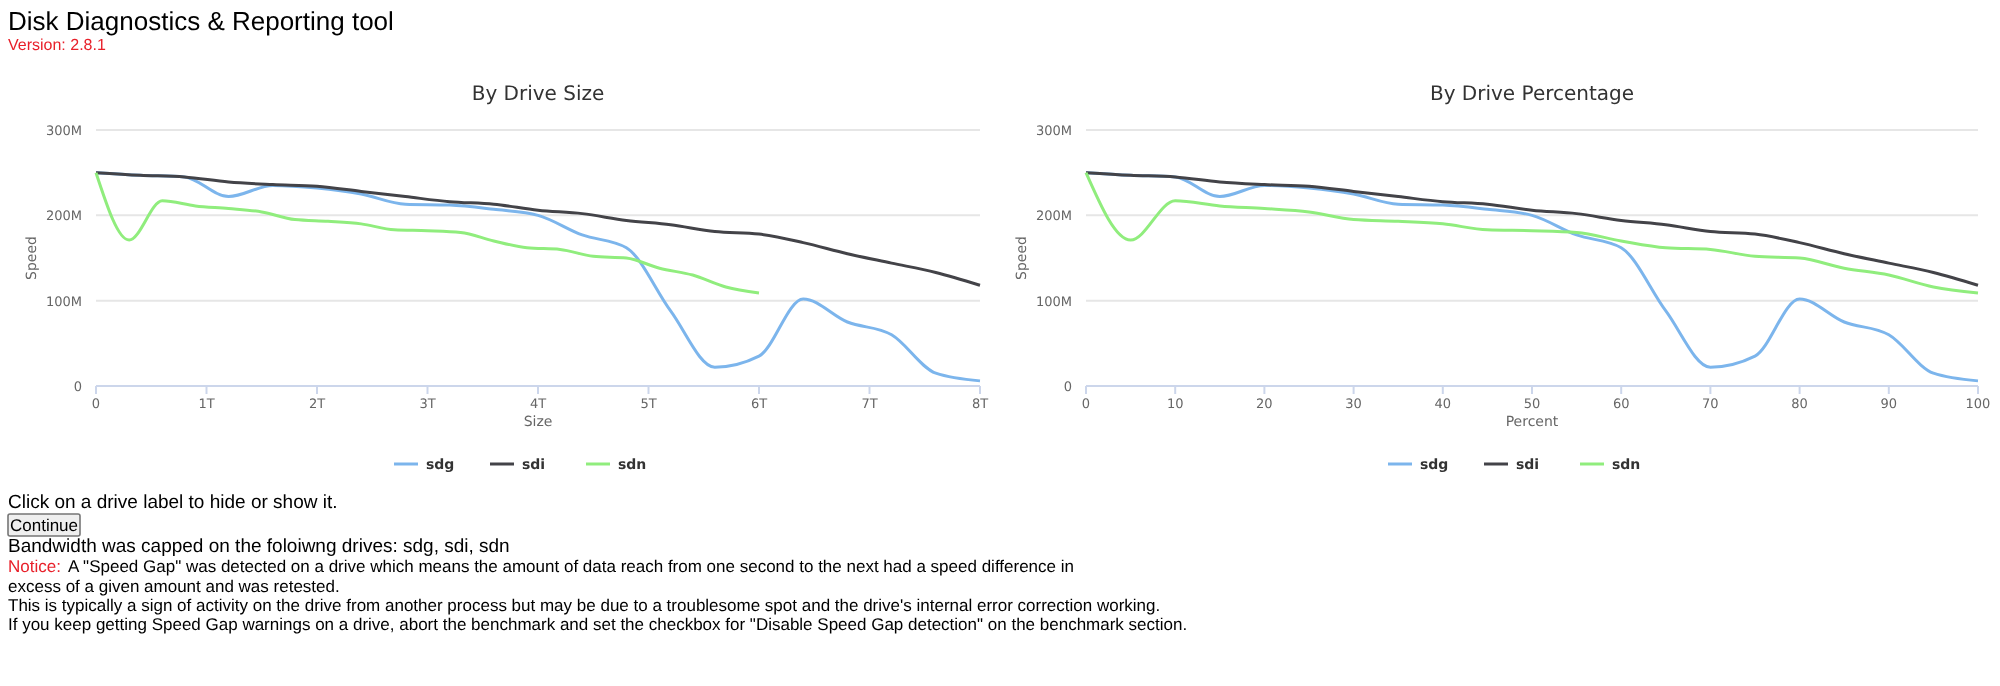 The image size is (2000, 686). What do you see at coordinates (174, 586) in the screenshot?
I see `text: excess of a given amount and was retested.` at bounding box center [174, 586].